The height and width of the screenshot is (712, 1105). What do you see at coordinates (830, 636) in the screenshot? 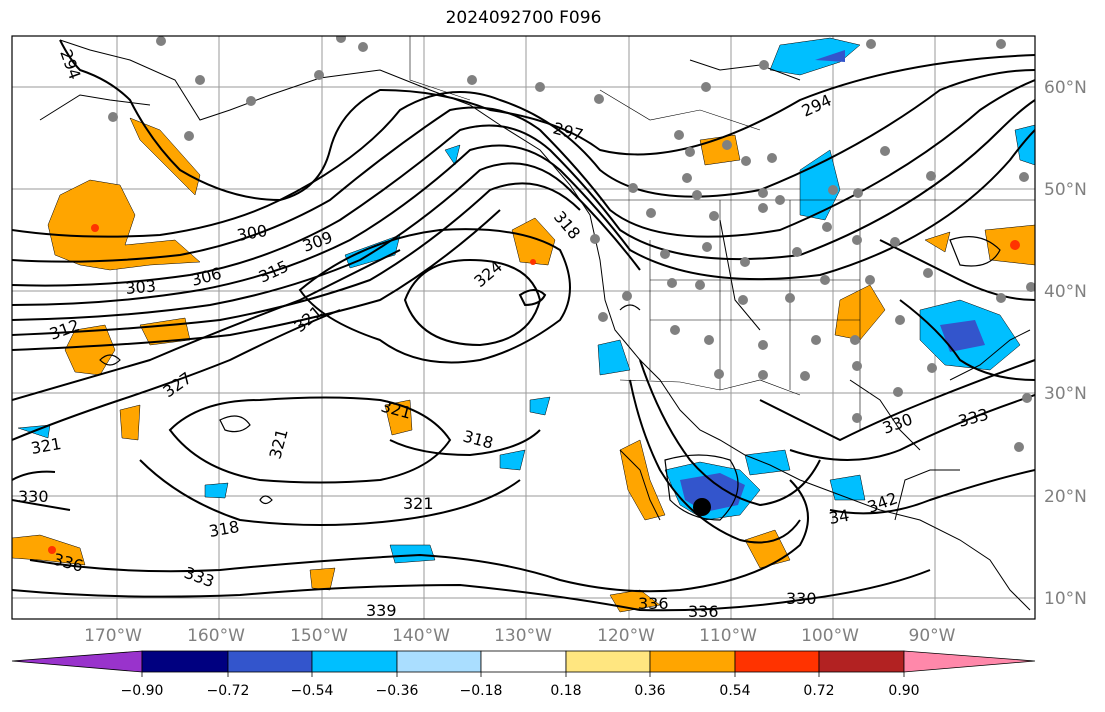
I see `longitude-label: 100°W` at bounding box center [830, 636].